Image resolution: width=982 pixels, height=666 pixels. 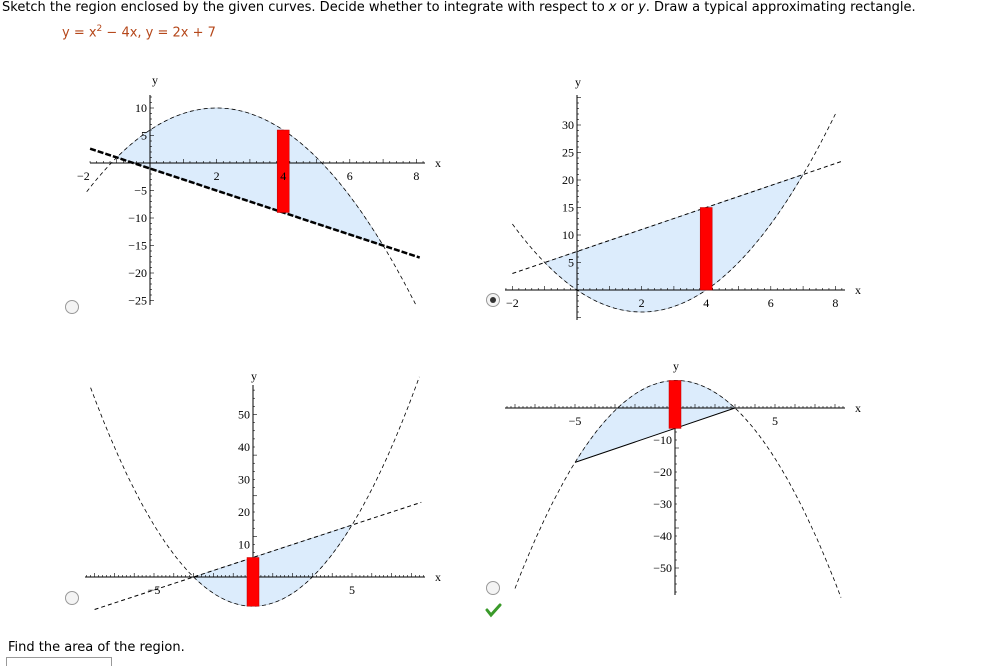 I want to click on y-tick-label: 15, so click(x=568, y=208).